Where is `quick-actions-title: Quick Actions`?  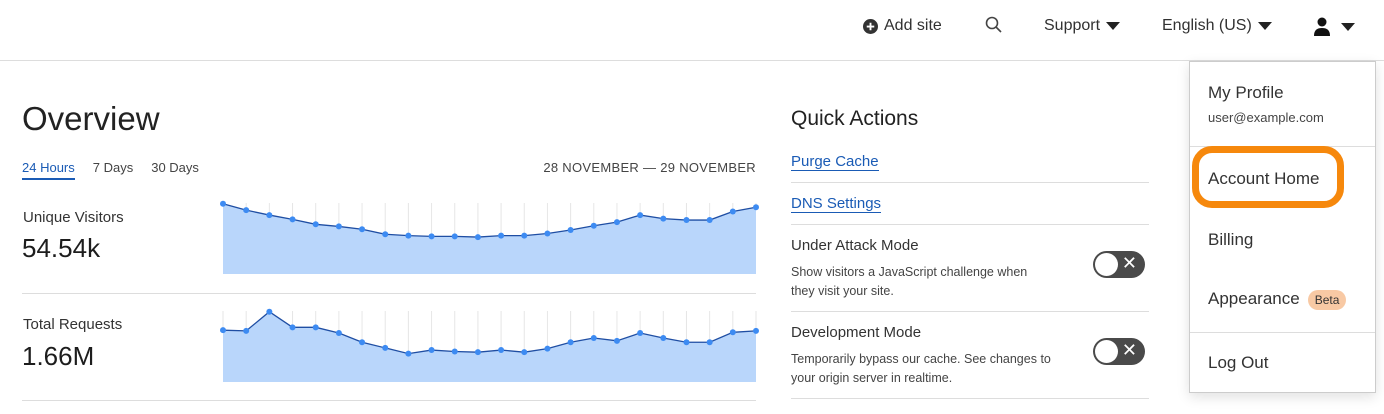
quick-actions-title: Quick Actions is located at coordinates (855, 118).